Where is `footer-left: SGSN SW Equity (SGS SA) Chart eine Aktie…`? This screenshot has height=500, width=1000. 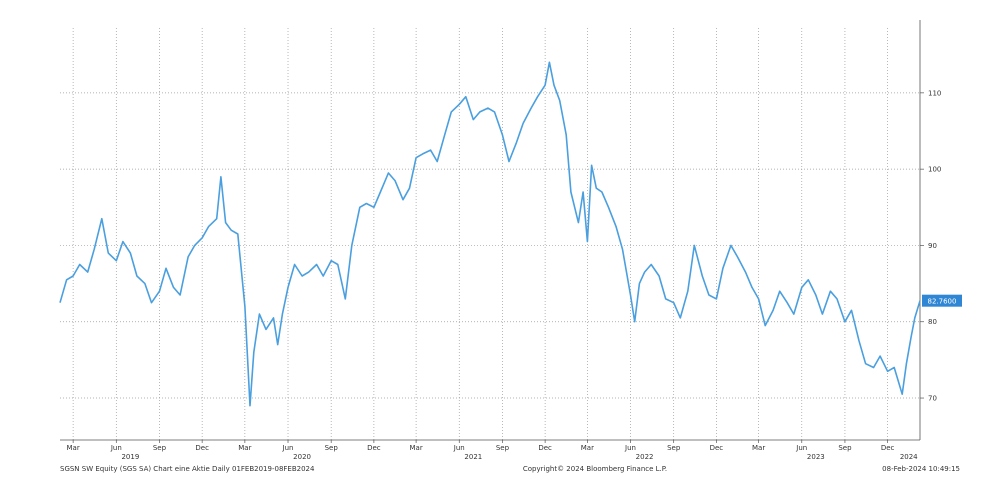
footer-left: SGSN SW Equity (SGS SA) Chart eine Aktie… is located at coordinates (187, 469).